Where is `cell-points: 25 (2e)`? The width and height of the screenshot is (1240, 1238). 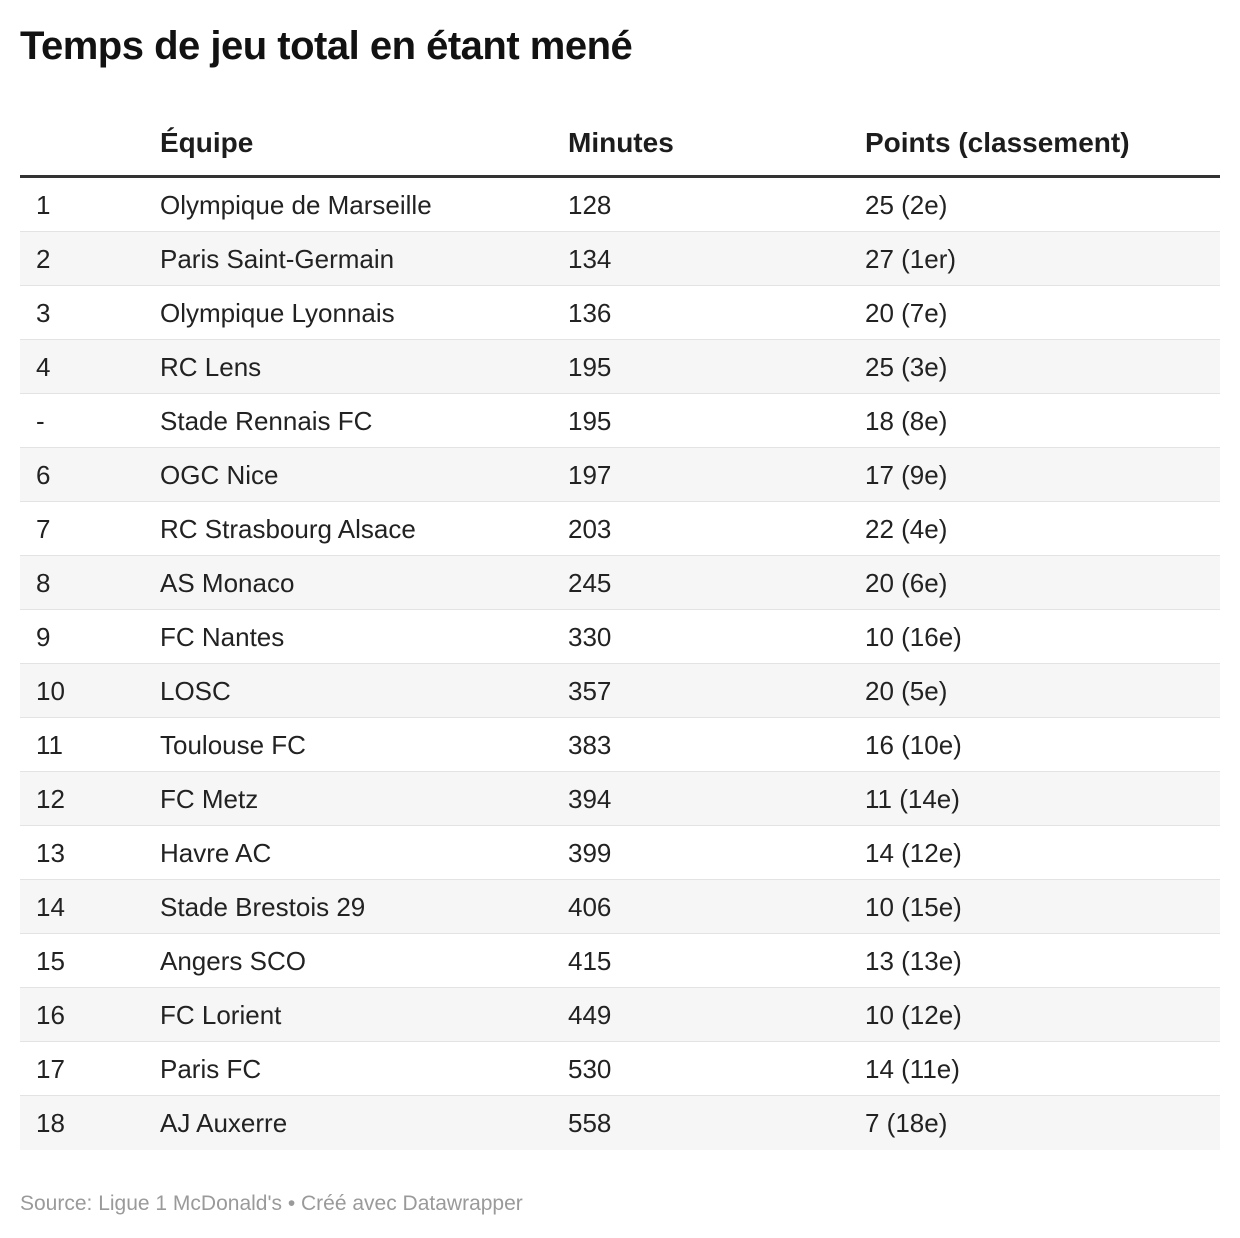
cell-points: 25 (2e) is located at coordinates (906, 205).